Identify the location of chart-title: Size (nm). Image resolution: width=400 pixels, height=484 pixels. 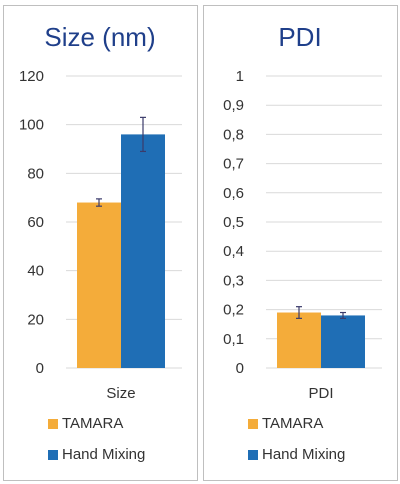
(99, 37).